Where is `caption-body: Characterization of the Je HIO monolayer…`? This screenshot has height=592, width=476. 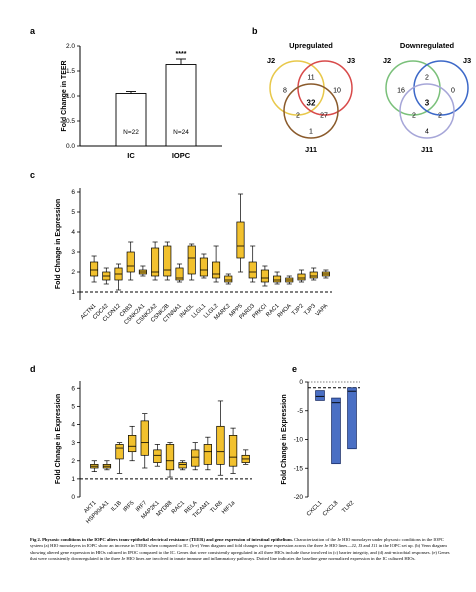 caption-body: Characterization of the Je HIO monolayer… is located at coordinates (240, 549).